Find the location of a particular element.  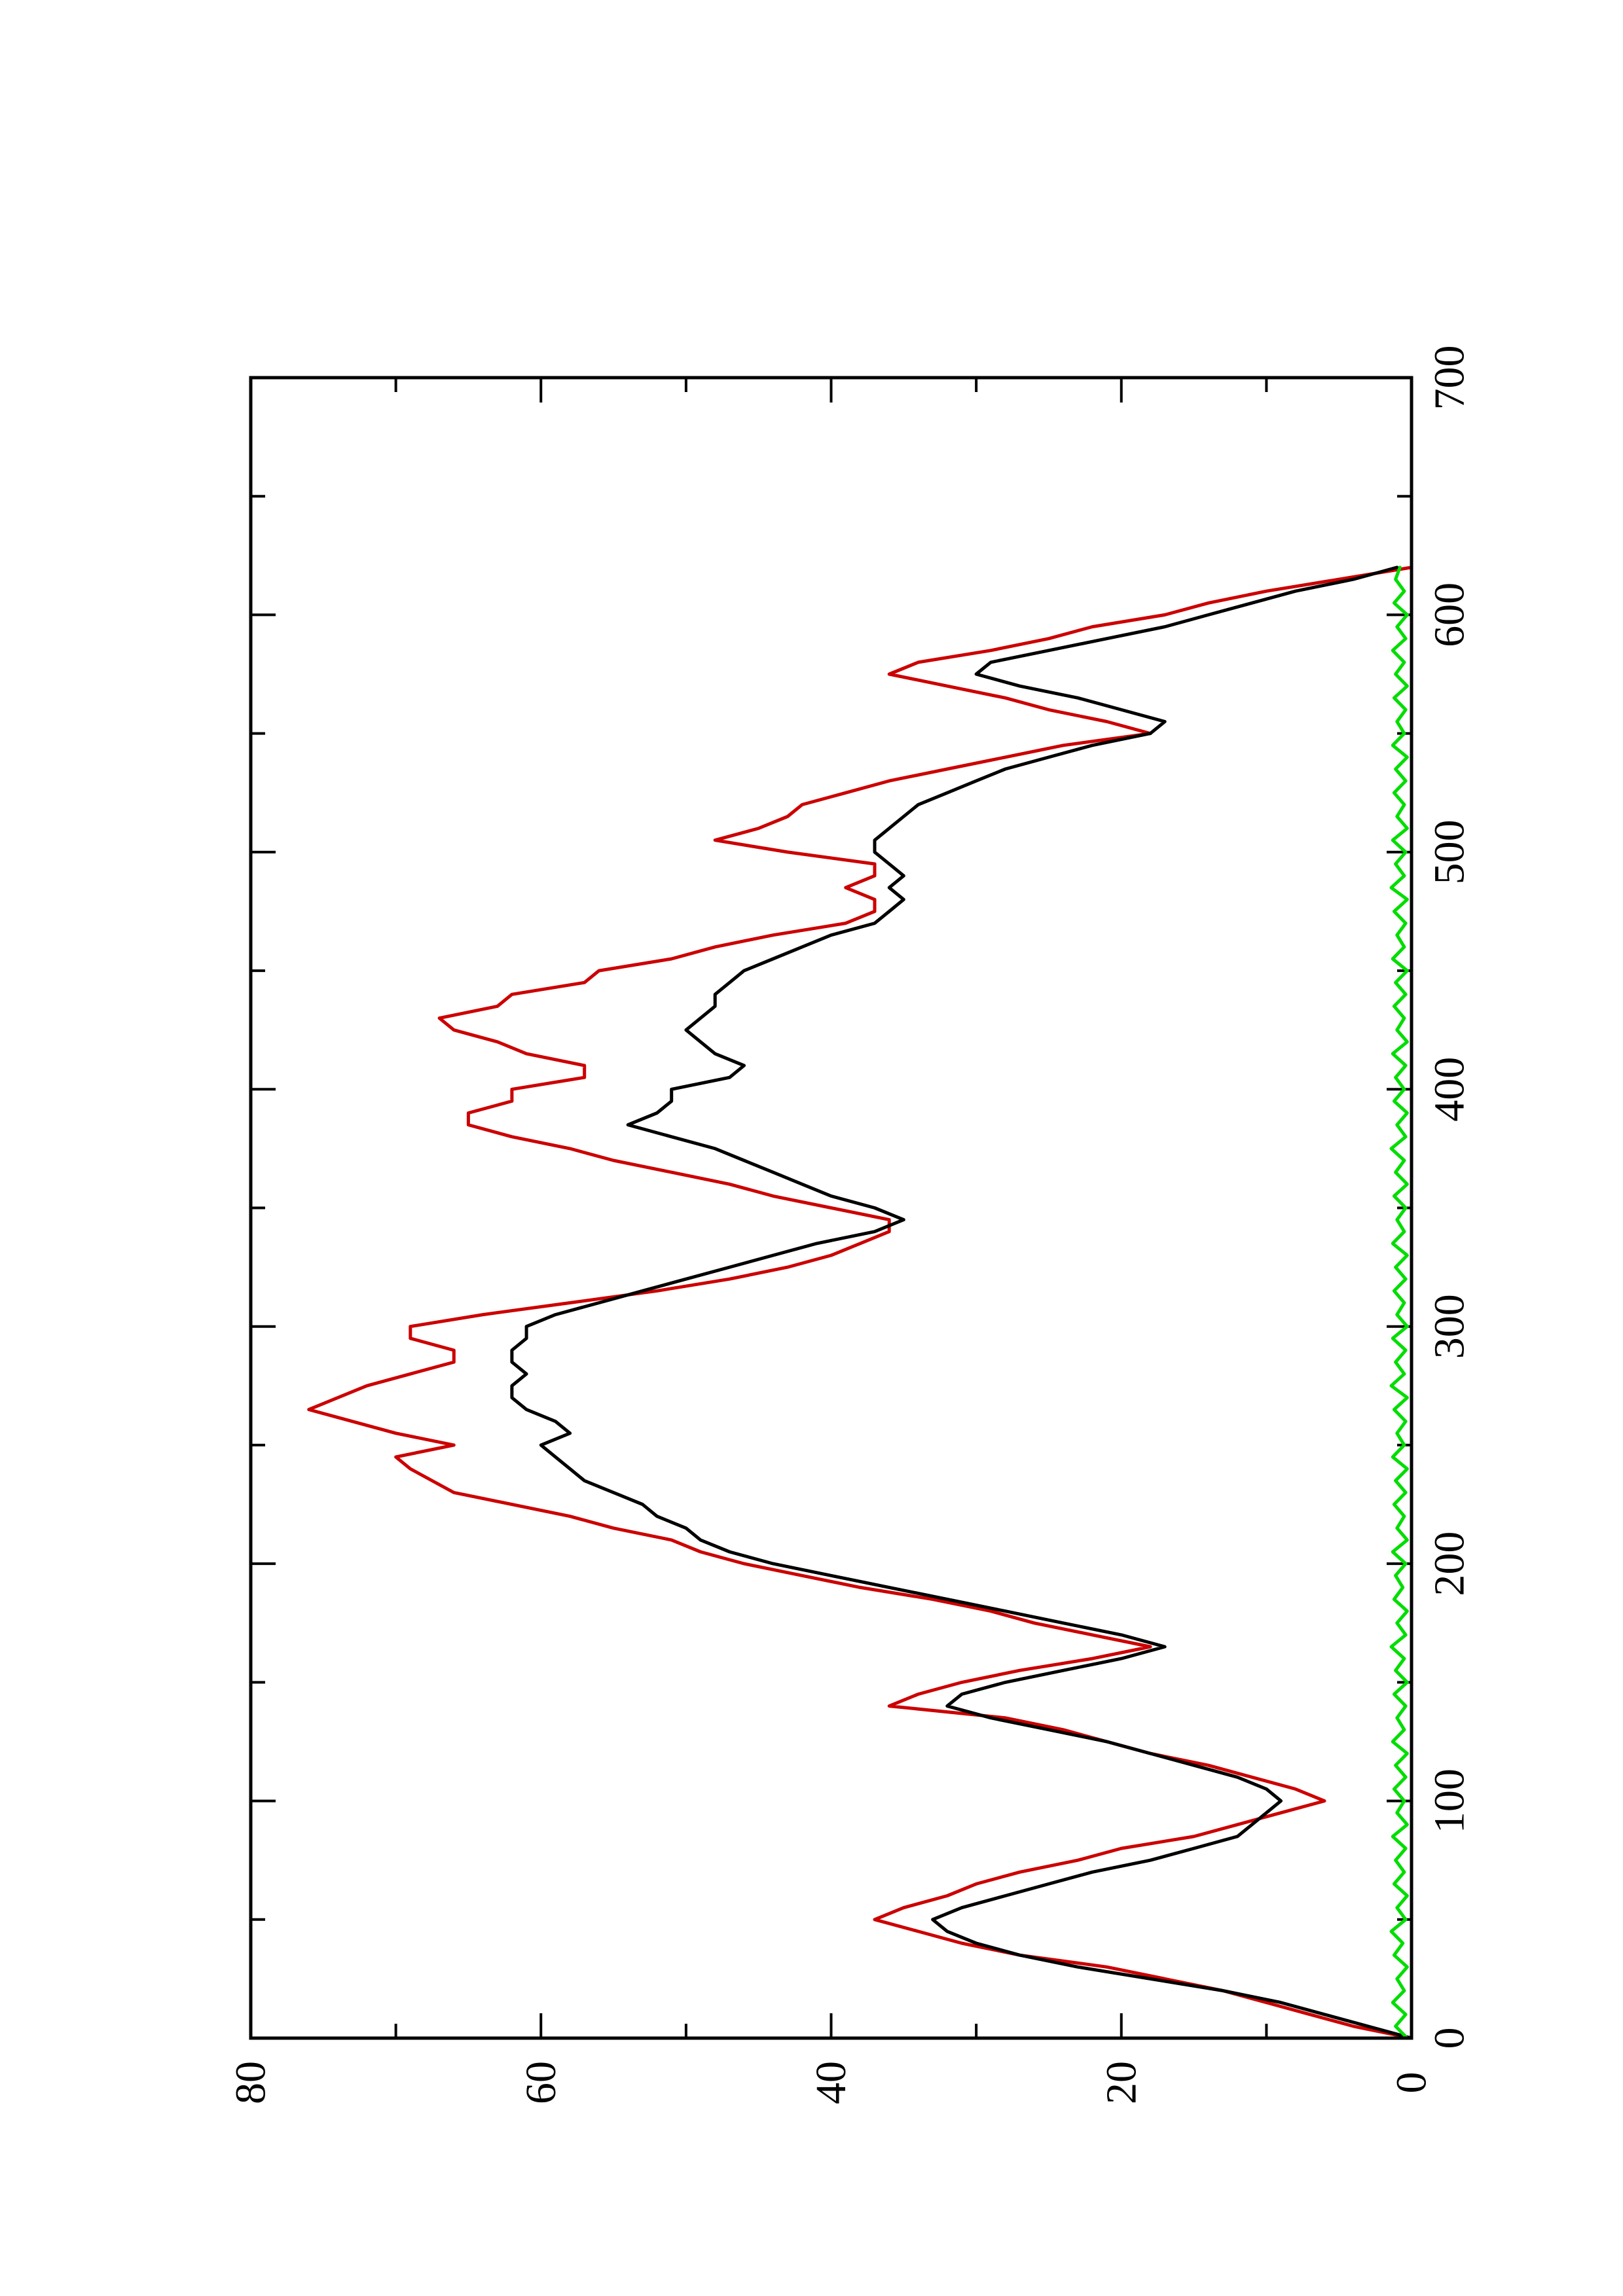

y-tick-label: 60 is located at coordinates (541, 2082).